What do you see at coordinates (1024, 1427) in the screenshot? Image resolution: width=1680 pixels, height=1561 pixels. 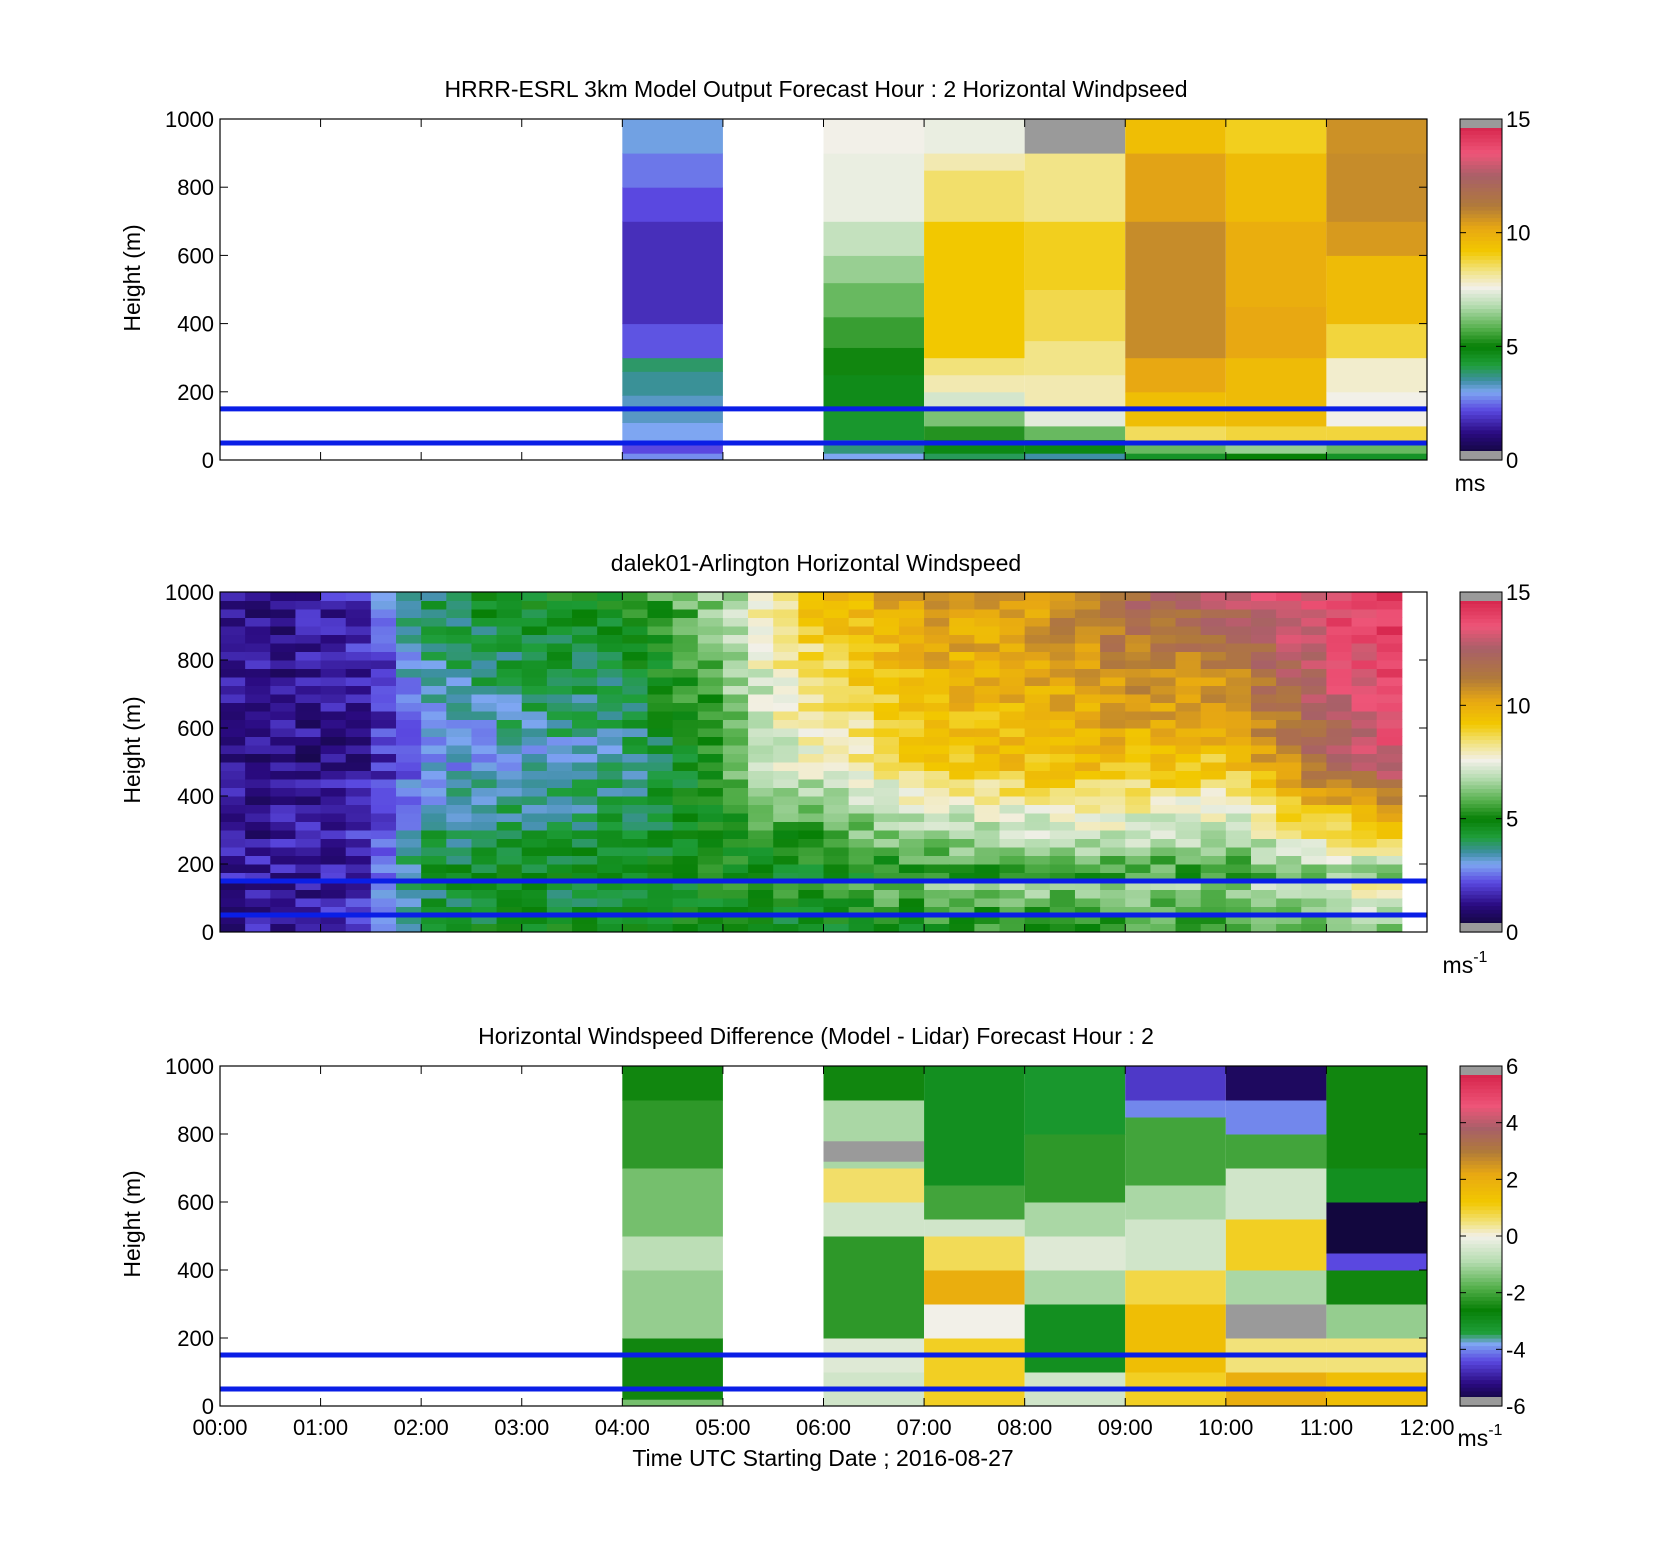 I see `x-tick-label: 08:00` at bounding box center [1024, 1427].